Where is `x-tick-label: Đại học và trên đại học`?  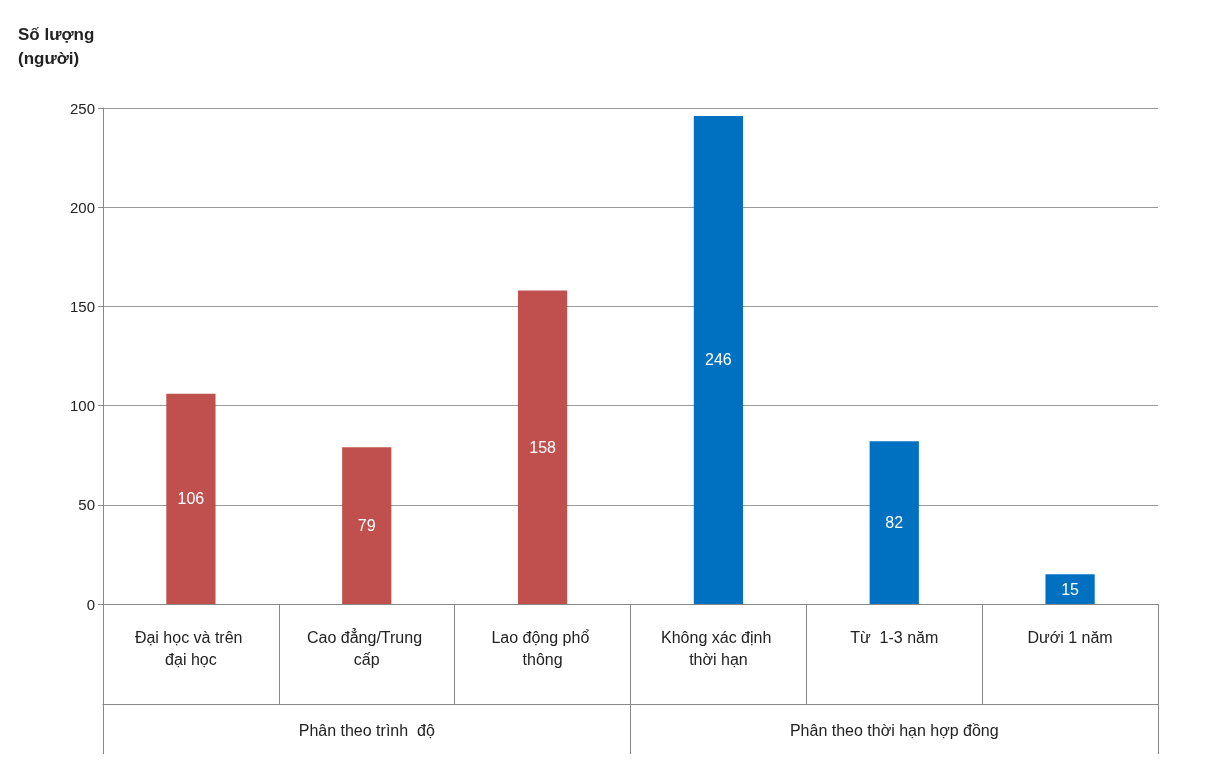 x-tick-label: Đại học và trên đại học is located at coordinates (190, 648).